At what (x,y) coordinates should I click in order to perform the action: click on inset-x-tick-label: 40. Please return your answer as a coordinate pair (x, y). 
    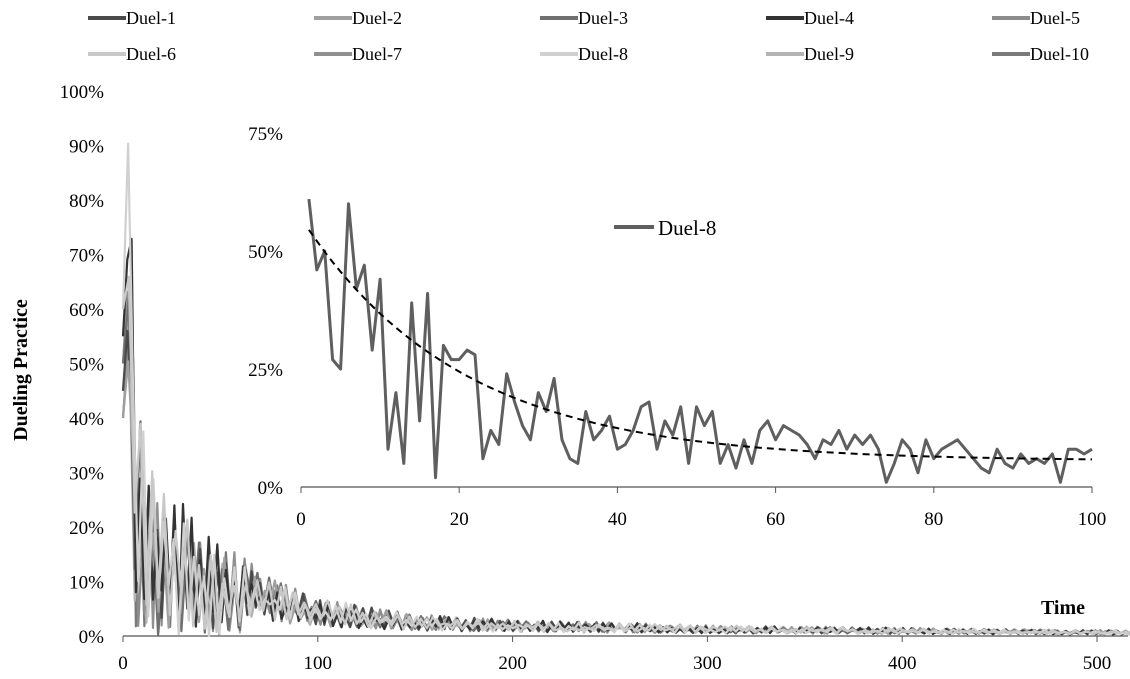
    Looking at the image, I should click on (617, 519).